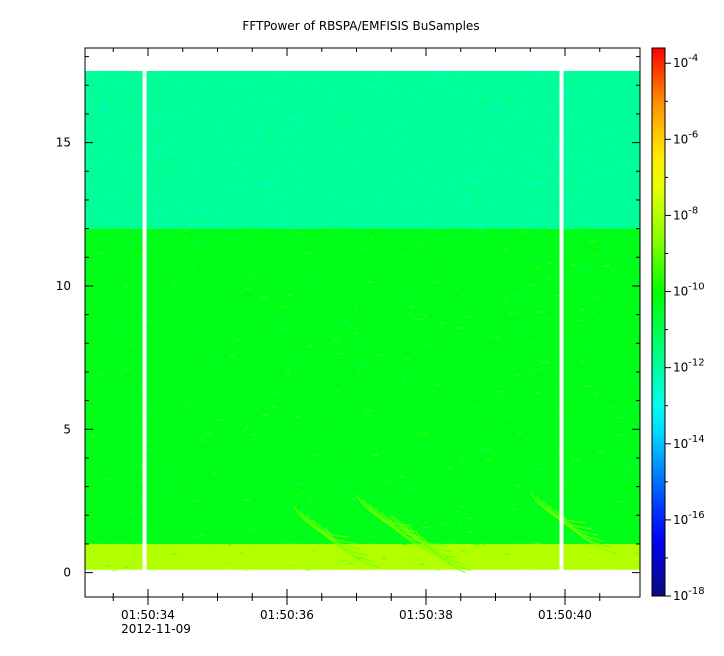  What do you see at coordinates (685, 328) in the screenshot?
I see `colorbar-axis: 10⁻⁴ 10⁻⁶ 10⁻⁸ 10⁻¹⁰ 10⁻¹² 10⁻¹⁴ 10⁻¹⁶ 10⁻¹⁸` at bounding box center [685, 328].